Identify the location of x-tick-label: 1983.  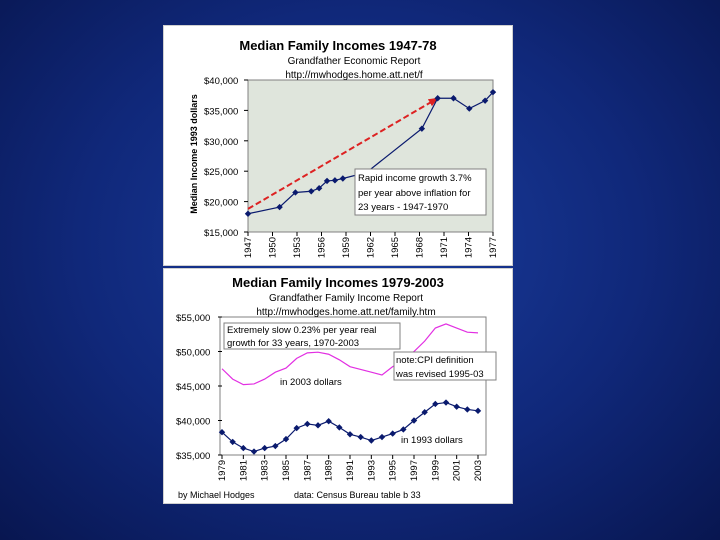
(265, 470).